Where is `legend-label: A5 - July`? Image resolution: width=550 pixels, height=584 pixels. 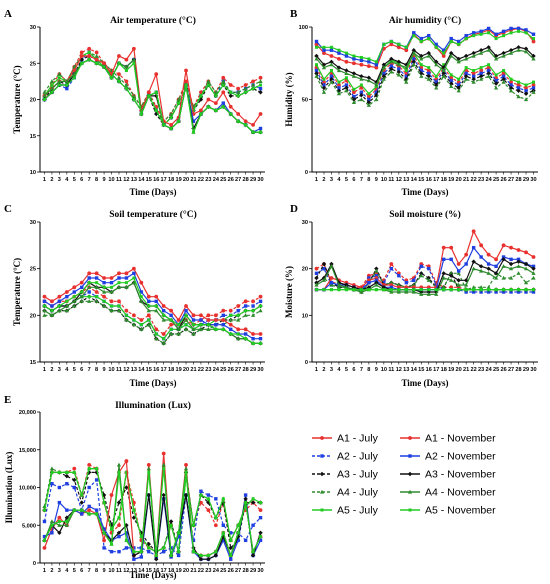 legend-label: A5 - July is located at coordinates (358, 511).